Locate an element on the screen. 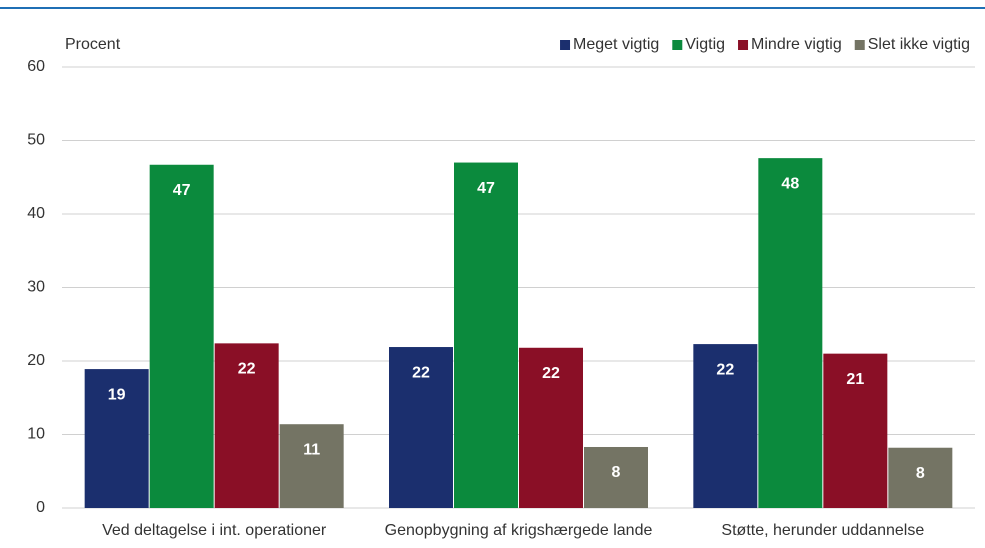 This screenshot has height=548, width=985. legend-item: Vigtig is located at coordinates (698, 44).